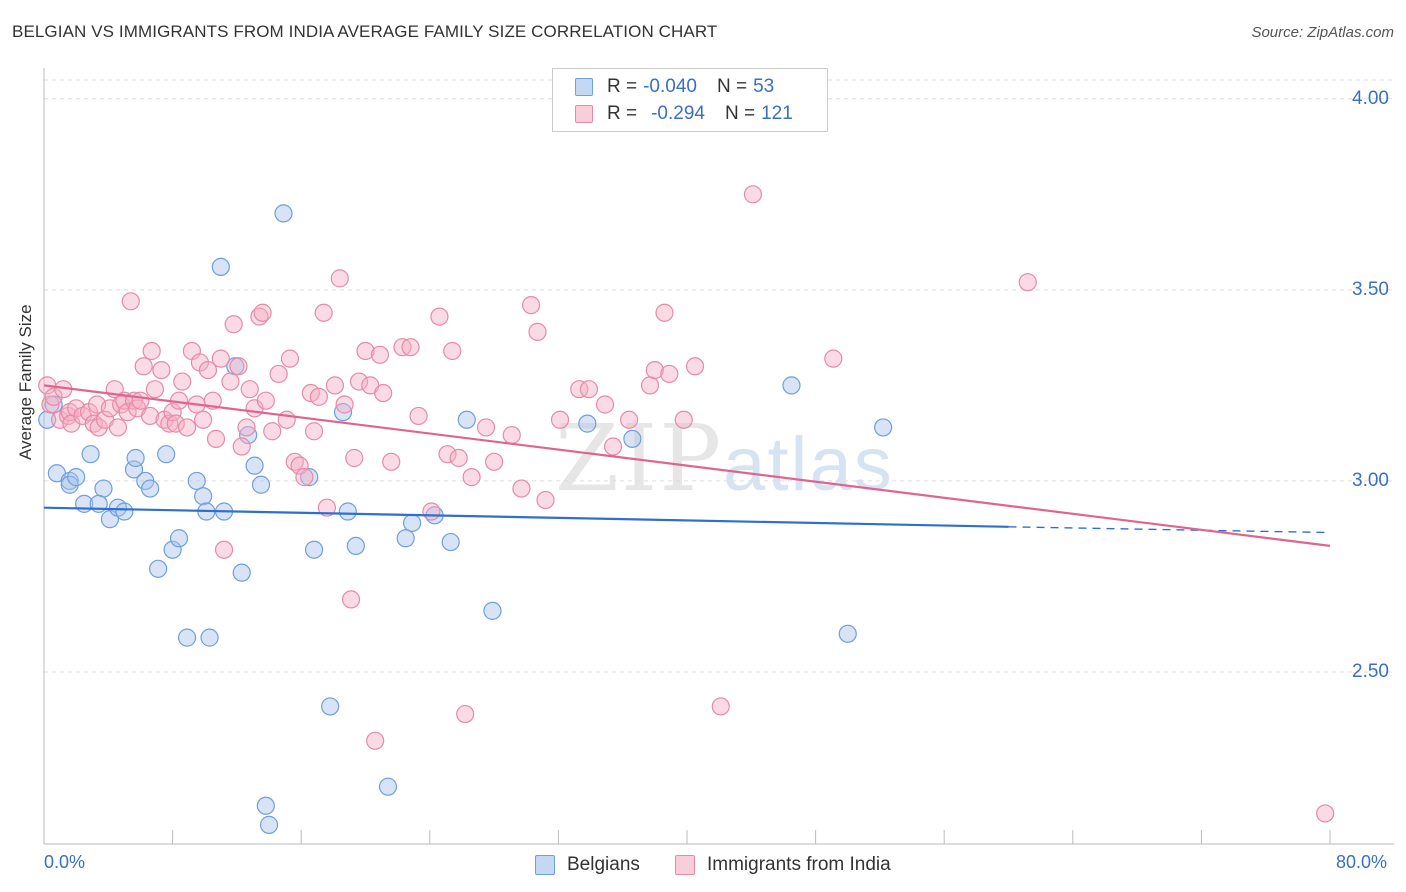 The width and height of the screenshot is (1406, 892). Describe the element at coordinates (670, 86) in the screenshot. I see `stats-r-value: -0.040` at that location.